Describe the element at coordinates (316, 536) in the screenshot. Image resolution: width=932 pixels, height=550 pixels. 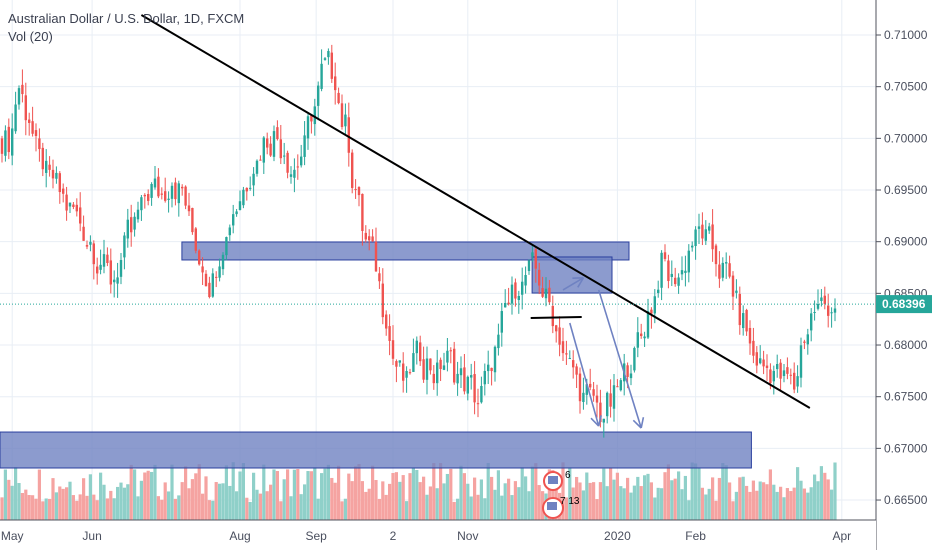
I see `time-tick-label: Sep` at that location.